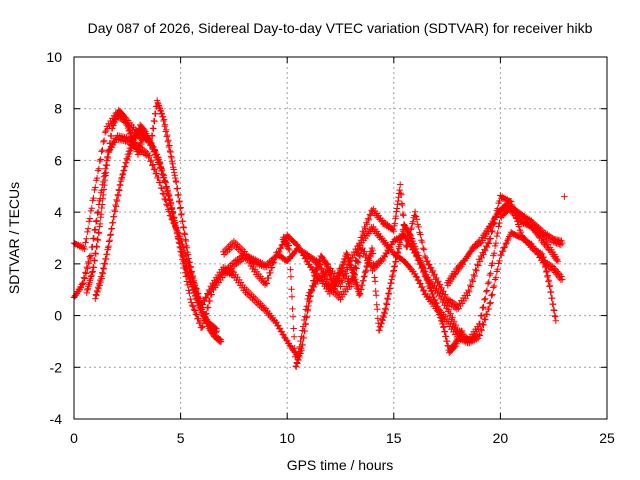 This screenshot has width=640, height=480. I want to click on y-tick-label: 10, so click(54, 57).